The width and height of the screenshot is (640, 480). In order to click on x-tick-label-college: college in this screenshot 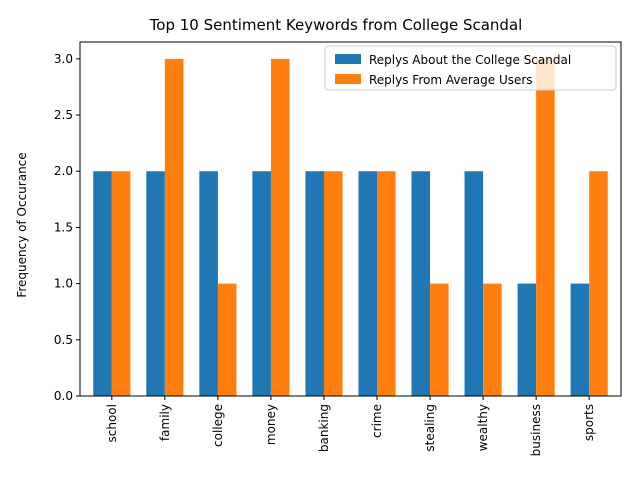, I will do `click(218, 425)`.